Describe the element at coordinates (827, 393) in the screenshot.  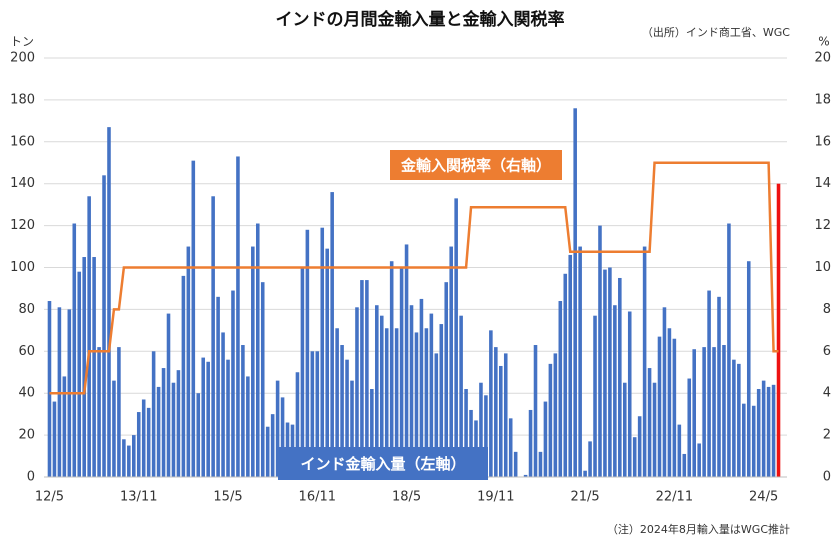
I see `y2-tick-label: 4` at that location.